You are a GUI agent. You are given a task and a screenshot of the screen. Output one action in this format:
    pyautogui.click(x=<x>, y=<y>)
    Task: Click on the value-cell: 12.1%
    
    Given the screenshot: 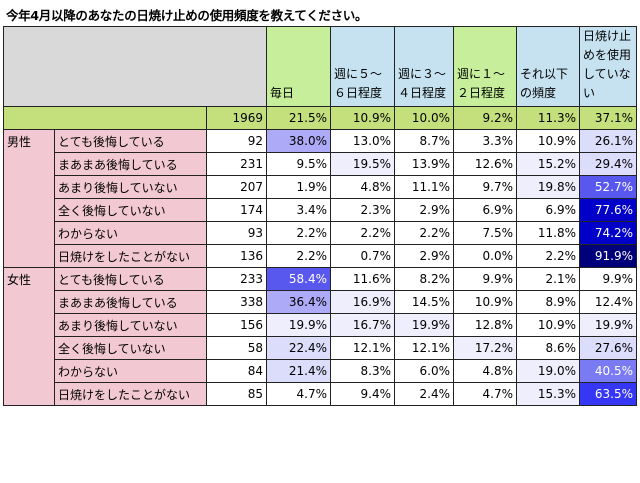 What is the action you would take?
    pyautogui.click(x=424, y=348)
    